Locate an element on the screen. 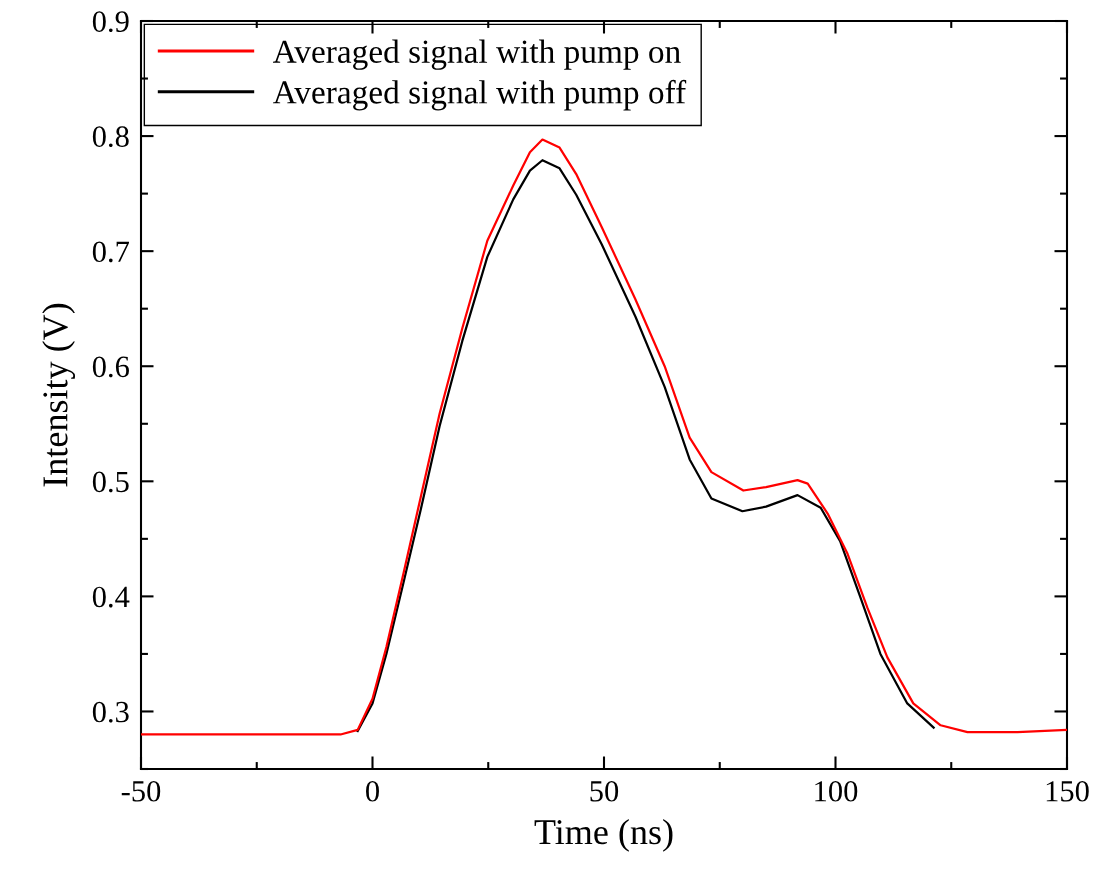 This screenshot has width=1103, height=880. x-tick-label: -50 is located at coordinates (141, 791).